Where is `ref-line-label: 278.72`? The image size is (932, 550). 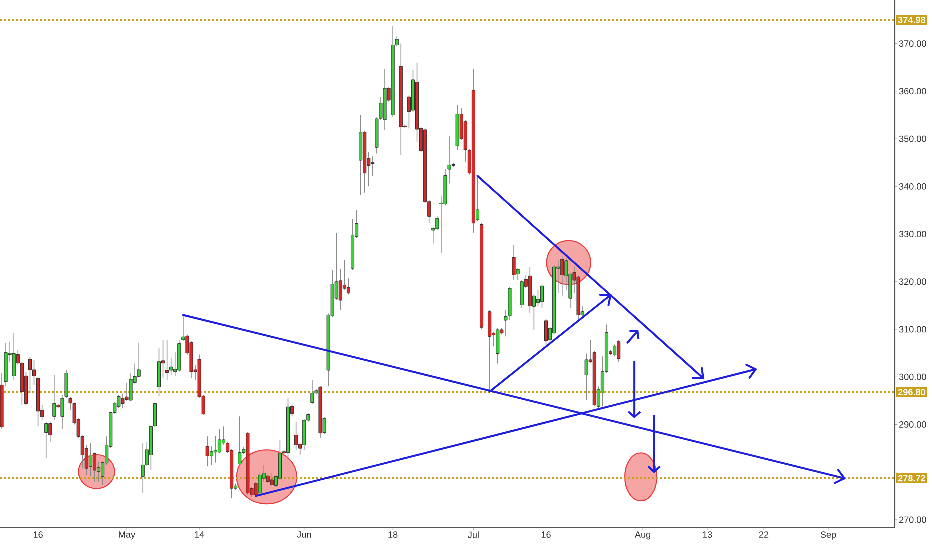 ref-line-label: 278.72 is located at coordinates (912, 478).